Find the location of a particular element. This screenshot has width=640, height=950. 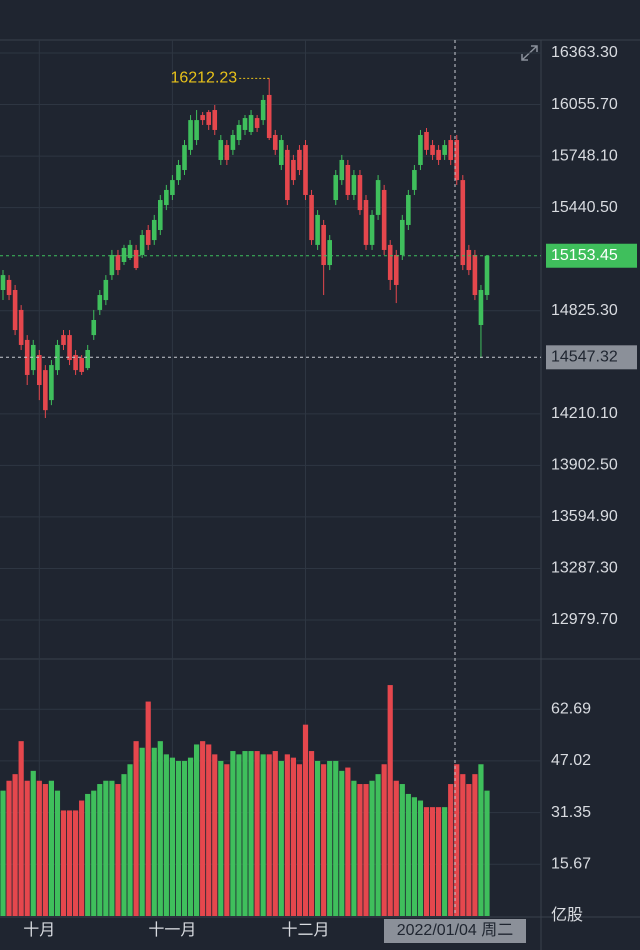

volume-tick-label: 15.67 is located at coordinates (571, 864).